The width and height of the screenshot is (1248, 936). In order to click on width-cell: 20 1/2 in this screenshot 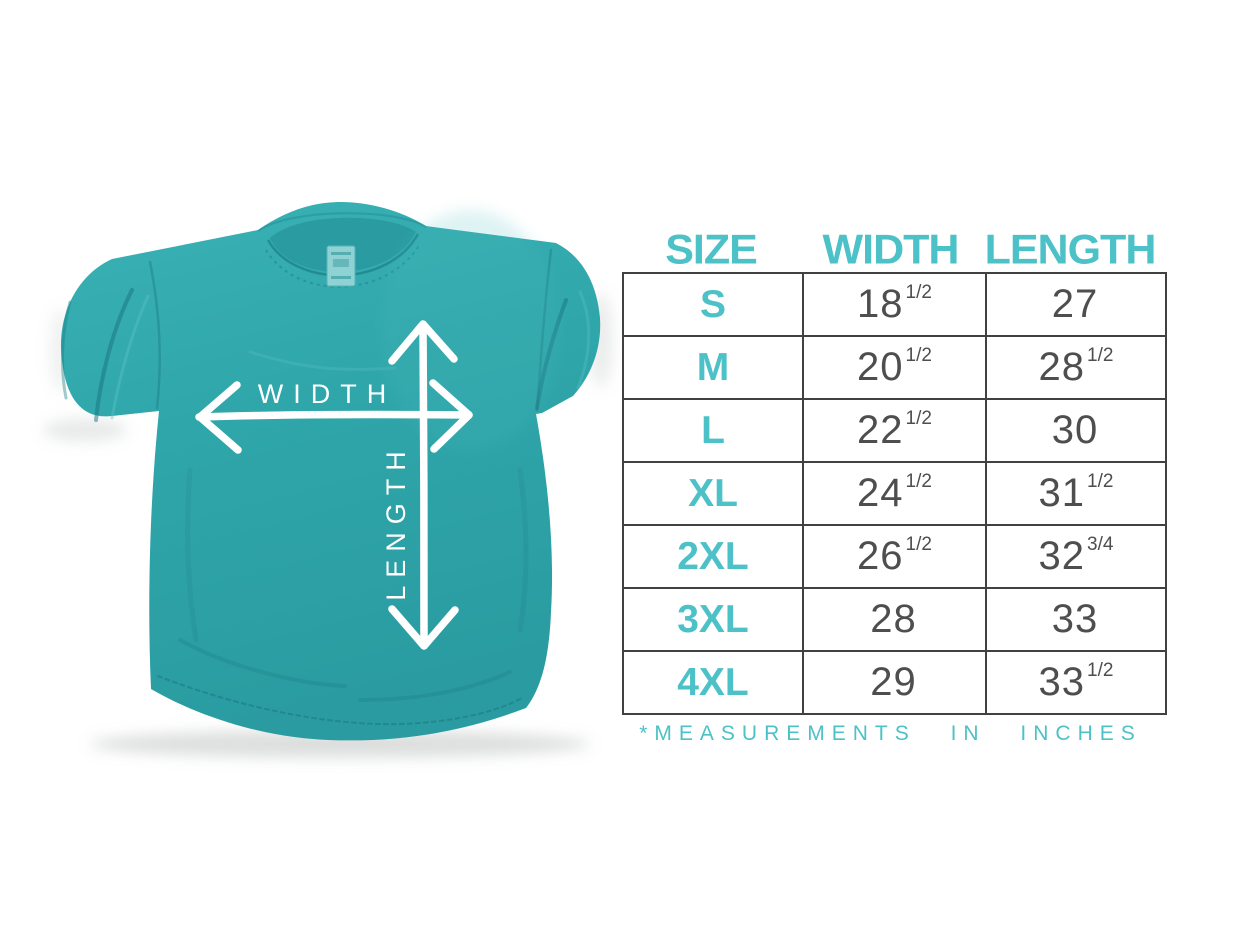, I will do `click(894, 367)`.